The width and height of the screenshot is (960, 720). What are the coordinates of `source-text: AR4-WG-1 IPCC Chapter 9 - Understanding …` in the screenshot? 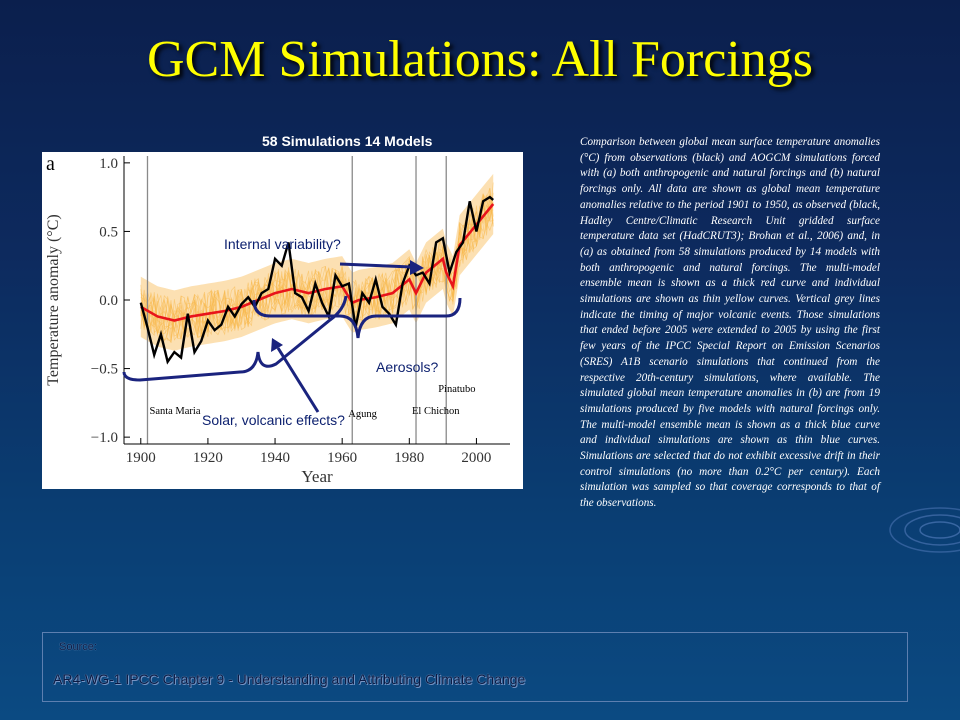 It's located at (289, 679).